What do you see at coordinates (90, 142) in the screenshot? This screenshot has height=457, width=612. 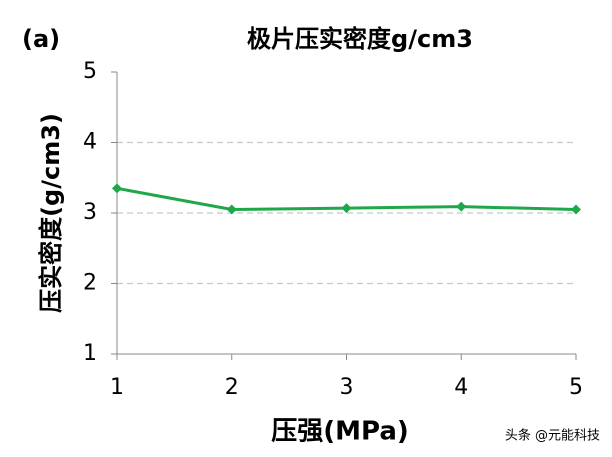 I see `y-tick-label: 4` at bounding box center [90, 142].